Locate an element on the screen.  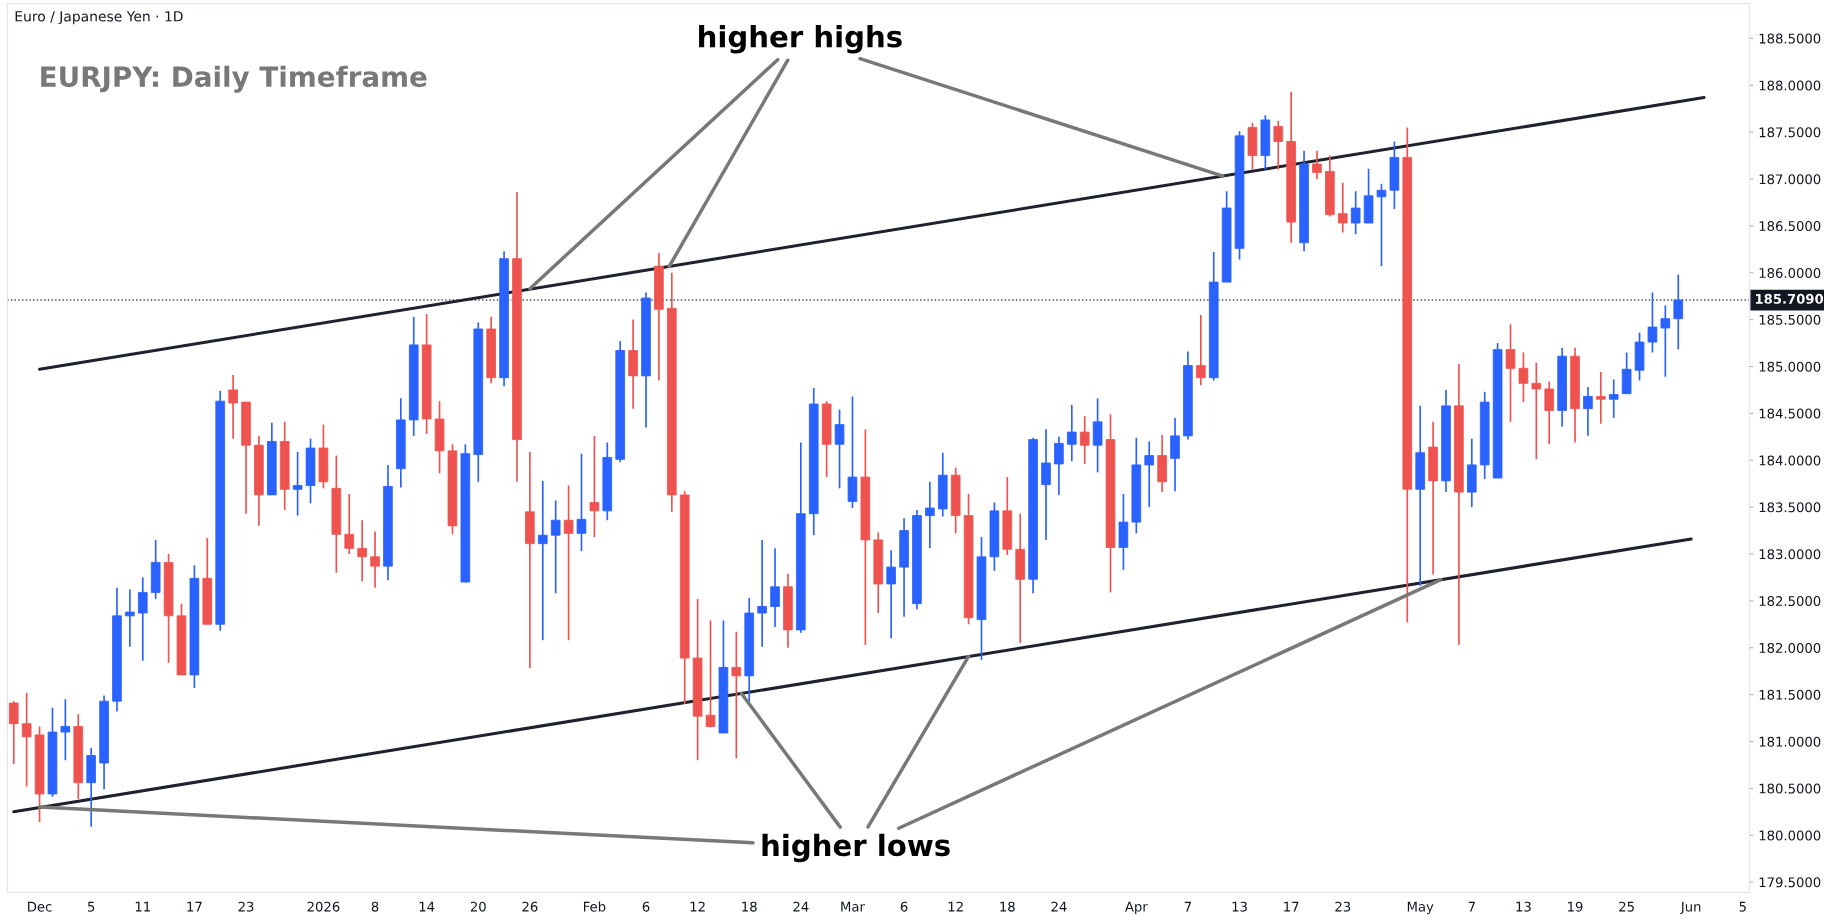
x-tick-label: Jun is located at coordinates (1690, 908).